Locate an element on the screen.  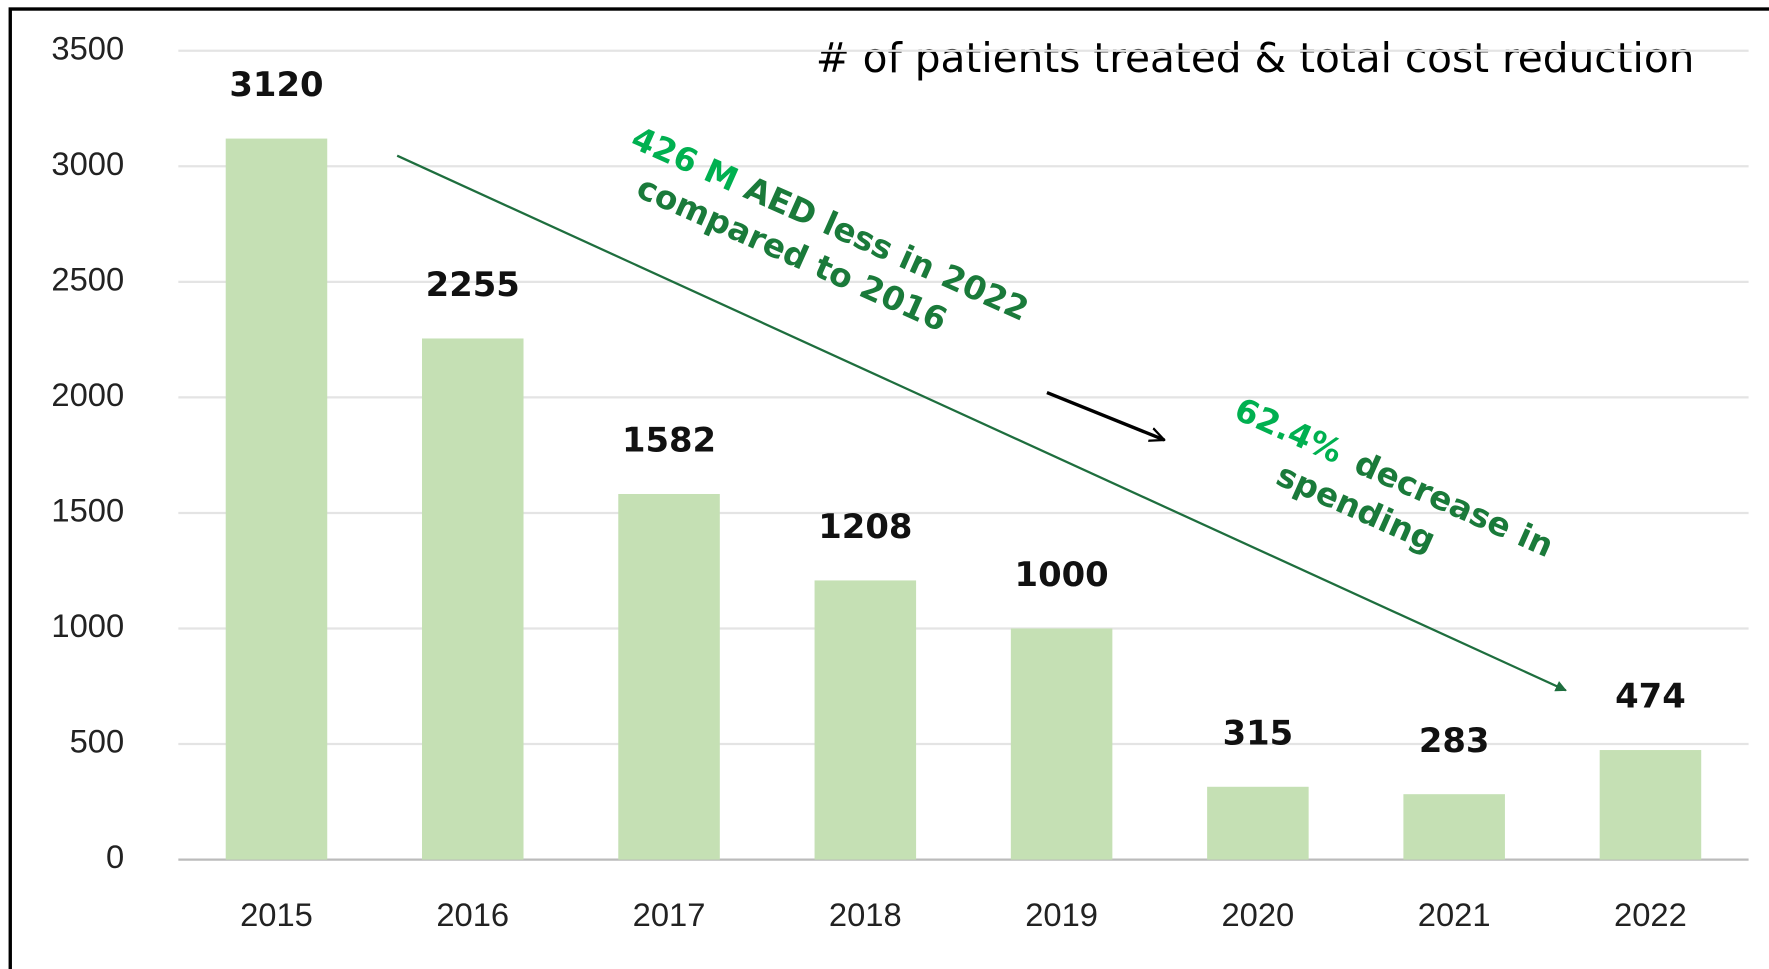
value-label: 283 is located at coordinates (1454, 740).